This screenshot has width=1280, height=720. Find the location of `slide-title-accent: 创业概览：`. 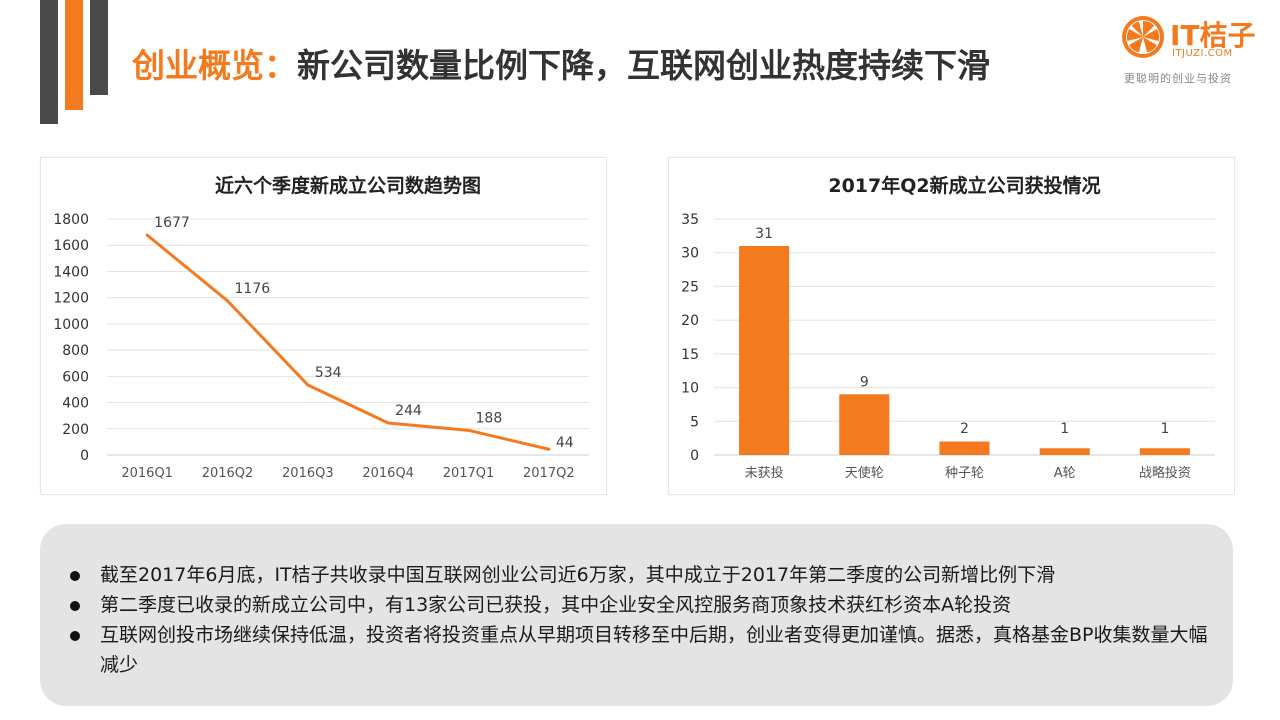

slide-title-accent: 创业概览： is located at coordinates (214, 65).